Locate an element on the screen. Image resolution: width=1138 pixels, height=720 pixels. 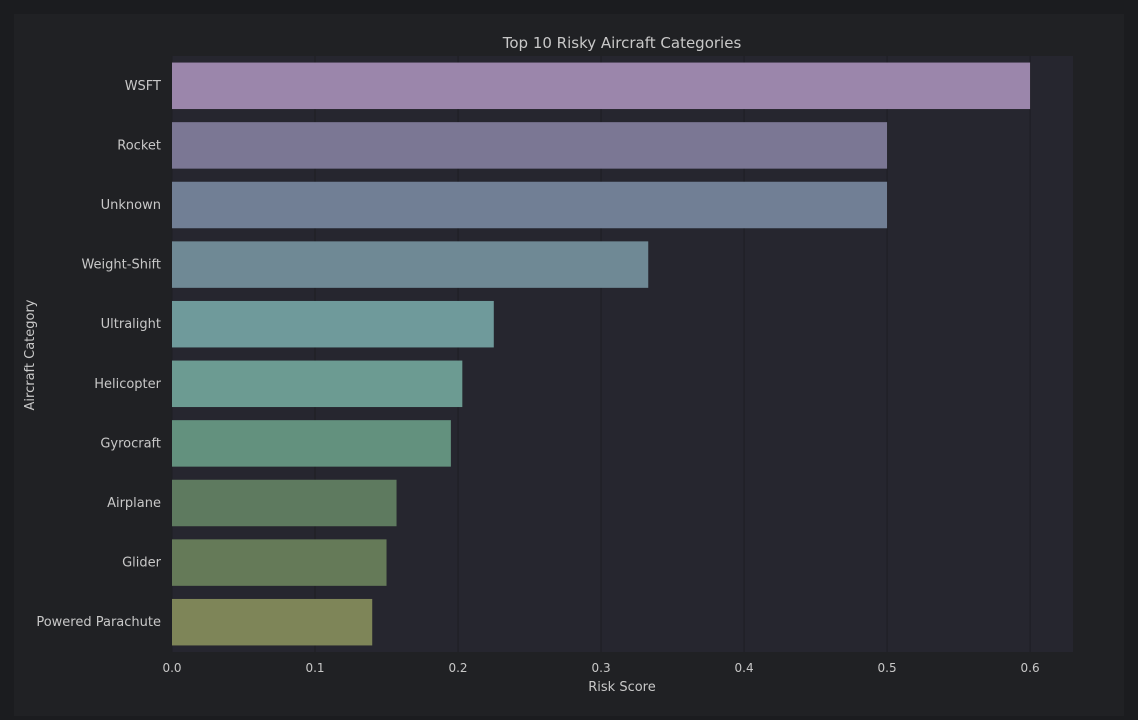
y-tick-label: Glider is located at coordinates (142, 563).